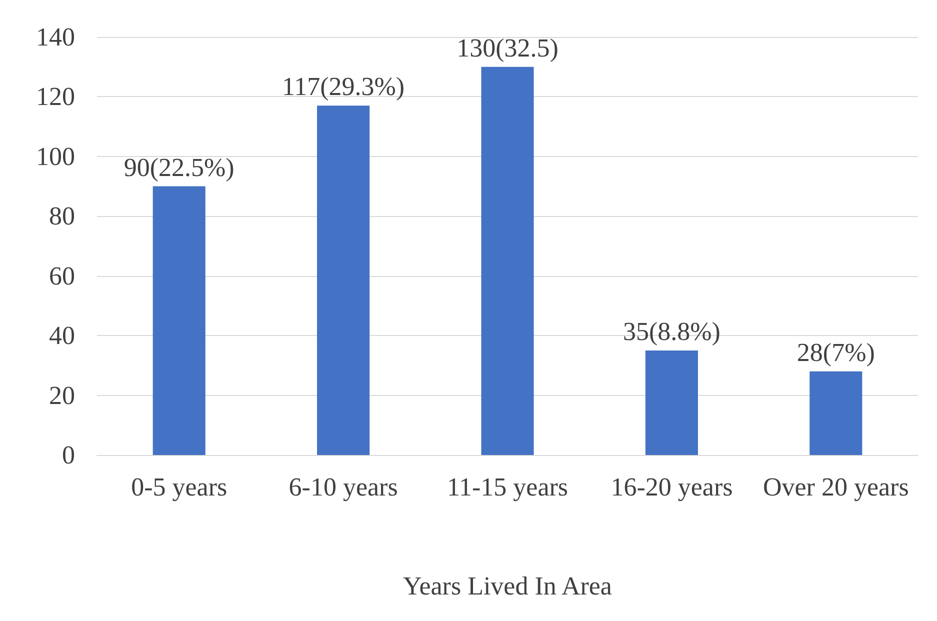 The height and width of the screenshot is (621, 937). What do you see at coordinates (343, 87) in the screenshot?
I see `data-label: 117(29.3%)` at bounding box center [343, 87].